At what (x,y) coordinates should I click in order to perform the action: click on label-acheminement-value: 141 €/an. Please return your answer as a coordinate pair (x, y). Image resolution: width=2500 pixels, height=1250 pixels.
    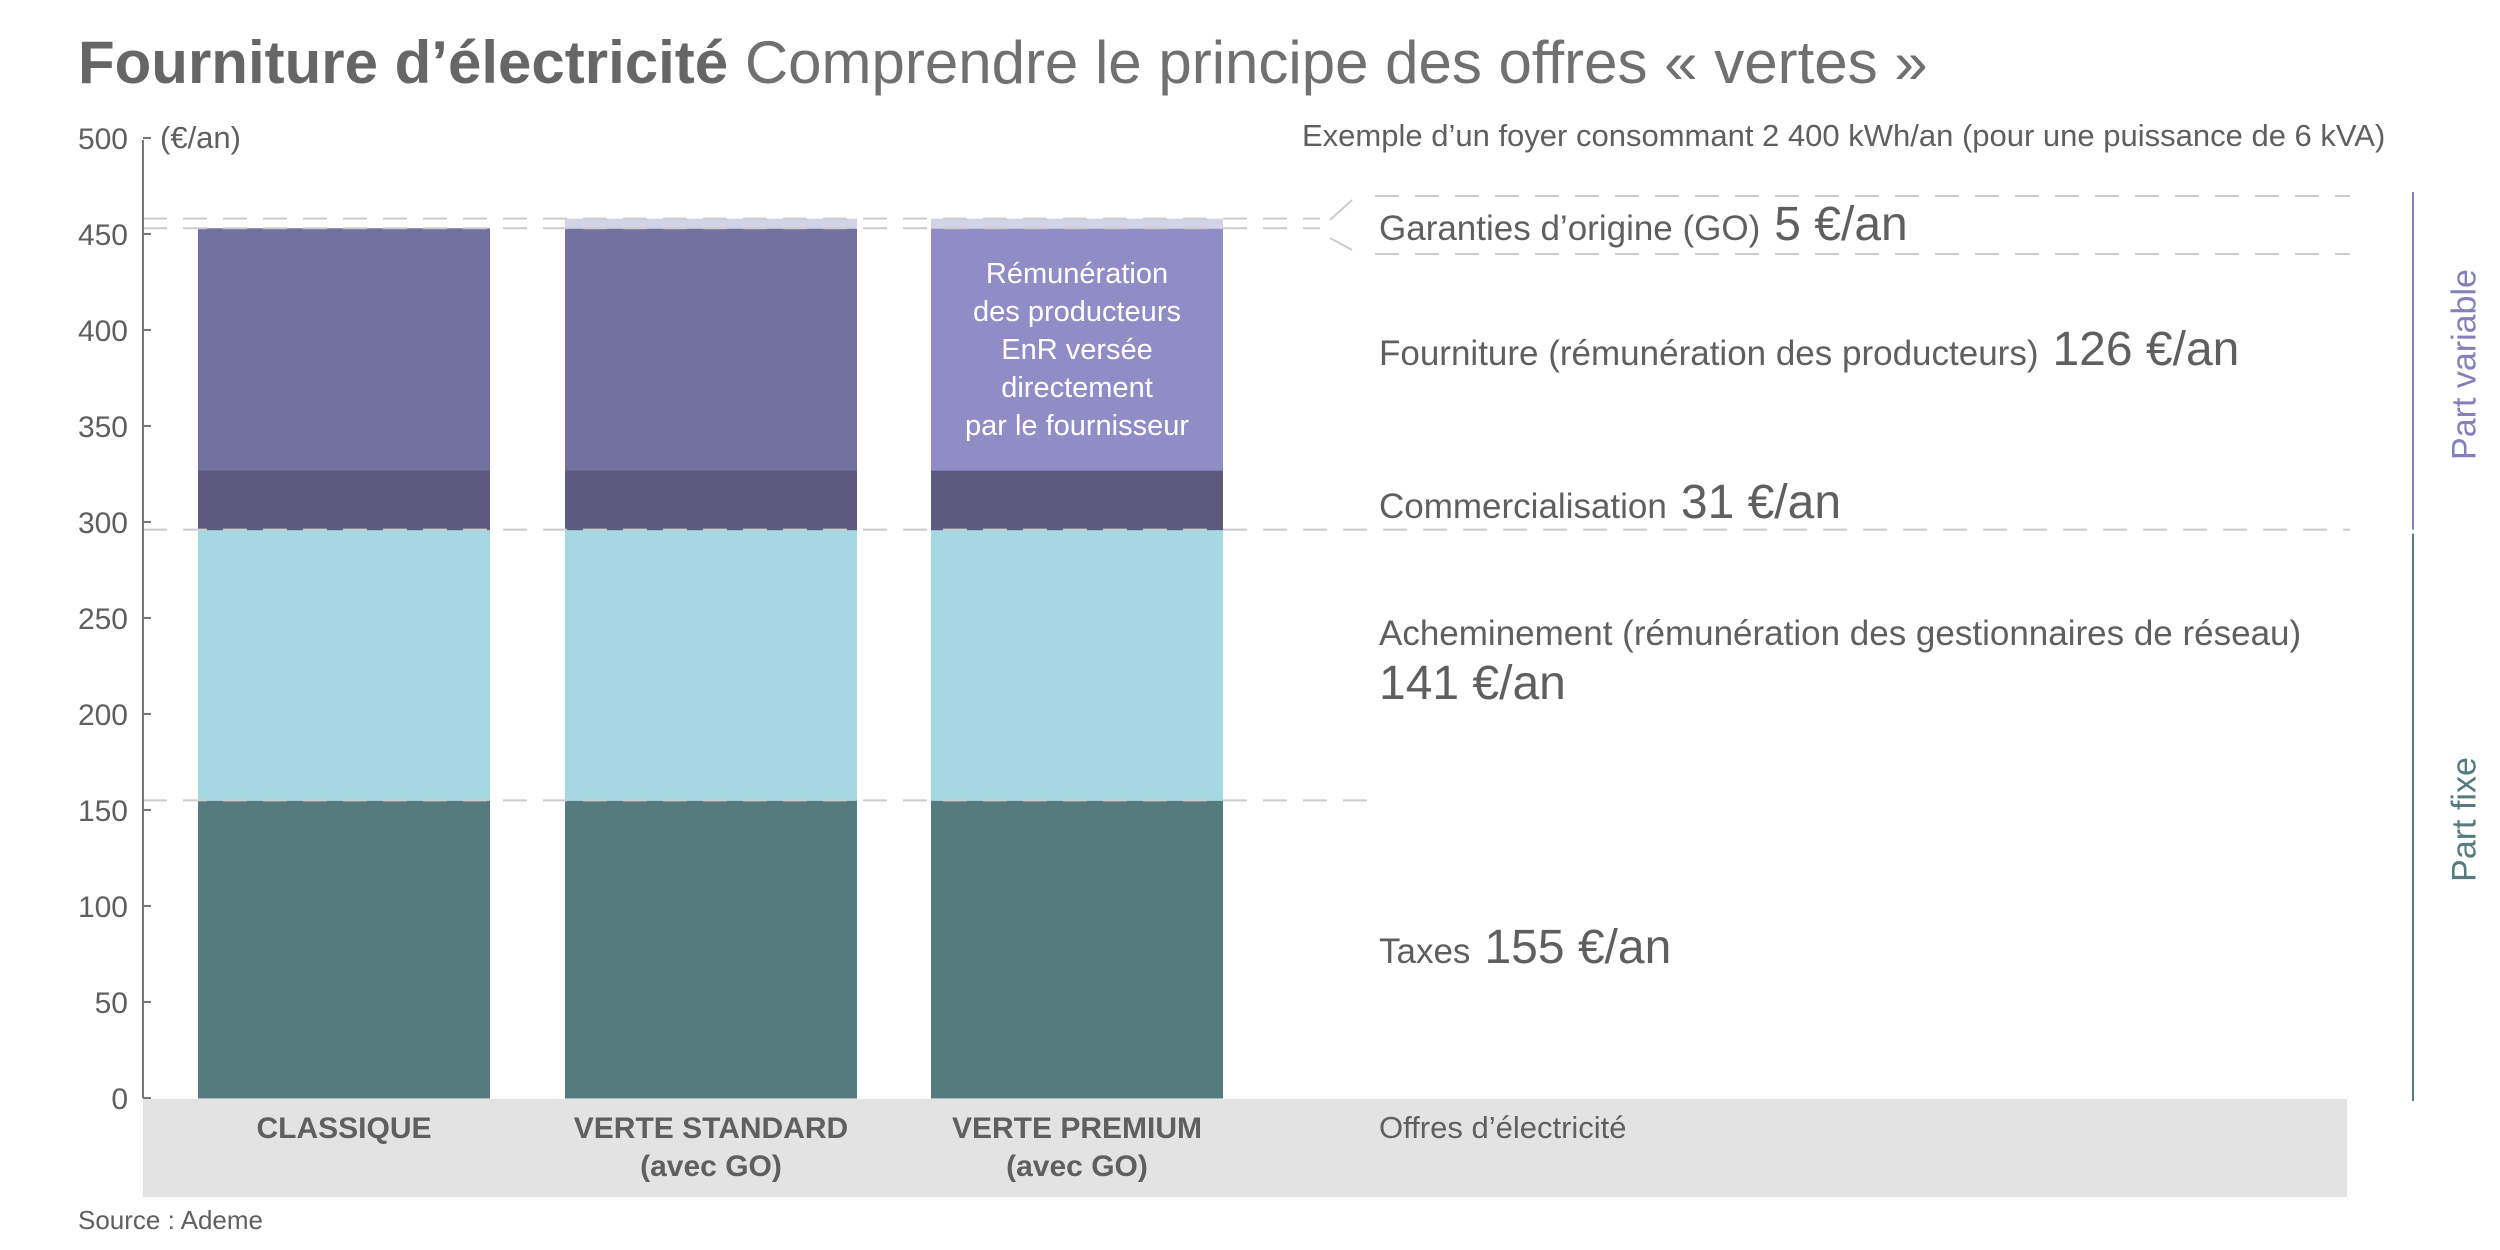
    Looking at the image, I should click on (1472, 683).